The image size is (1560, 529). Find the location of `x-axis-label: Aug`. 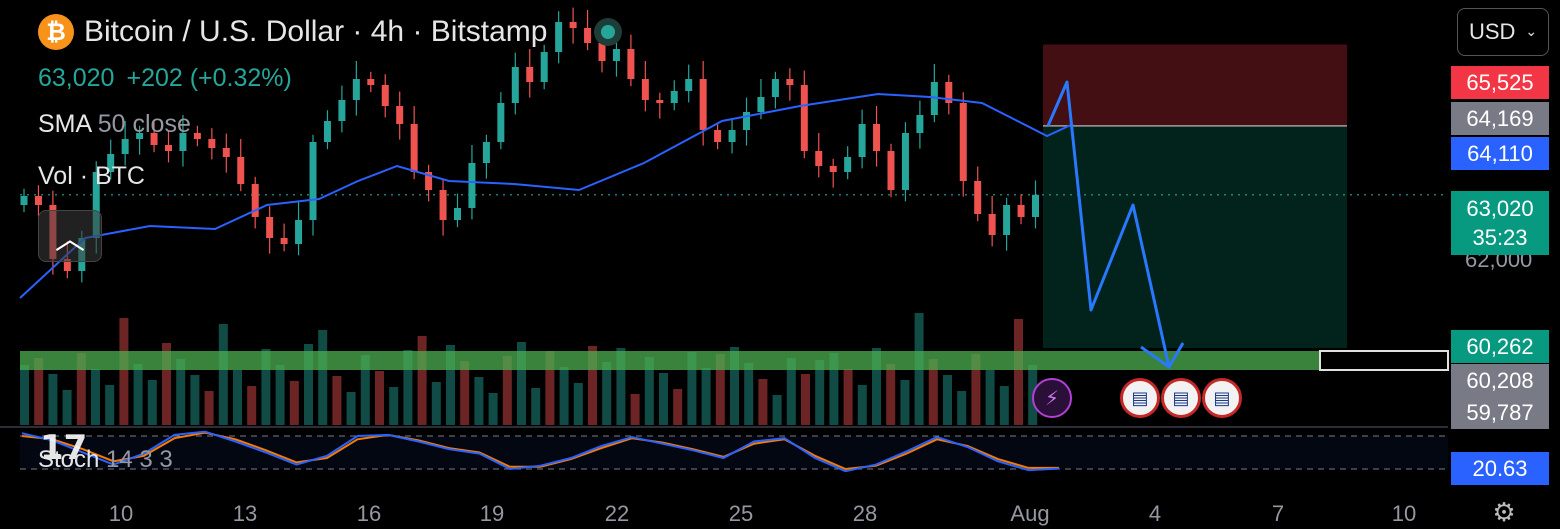

x-axis-label: Aug is located at coordinates (1030, 513).